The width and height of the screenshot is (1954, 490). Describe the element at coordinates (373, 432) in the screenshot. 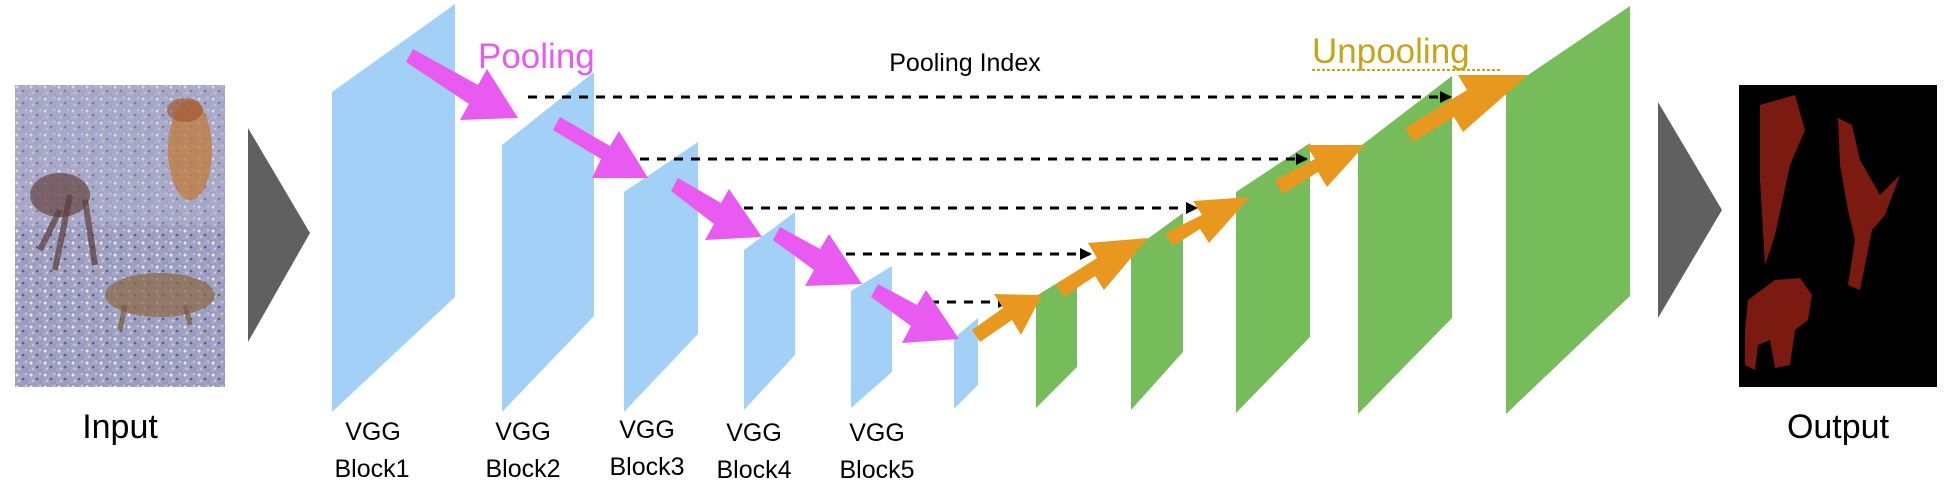

I see `vgg-label-1-line1: VGG` at that location.